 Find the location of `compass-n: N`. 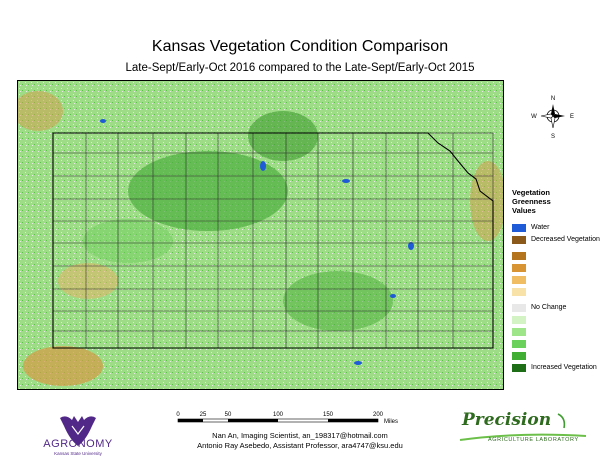

compass-n: N is located at coordinates (553, 99).